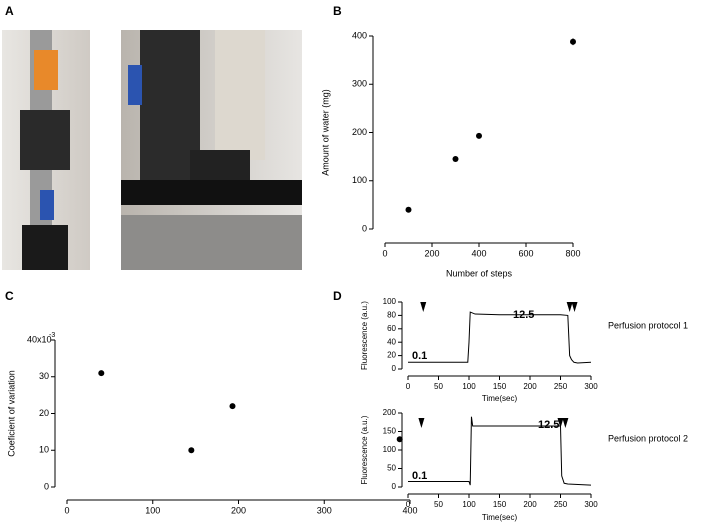  What do you see at coordinates (9, 11) in the screenshot?
I see `panel-label: A` at bounding box center [9, 11].